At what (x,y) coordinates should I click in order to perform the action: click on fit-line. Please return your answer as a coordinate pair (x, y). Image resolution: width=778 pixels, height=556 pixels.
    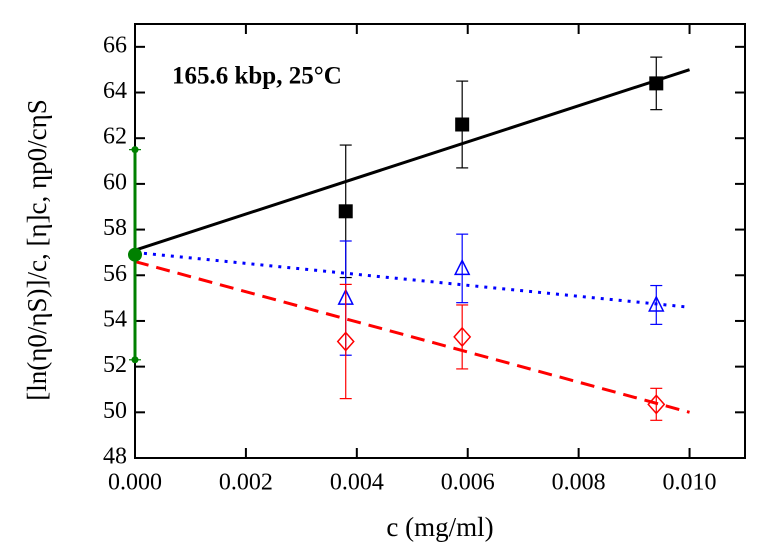
    Looking at the image, I should click on (412, 279).